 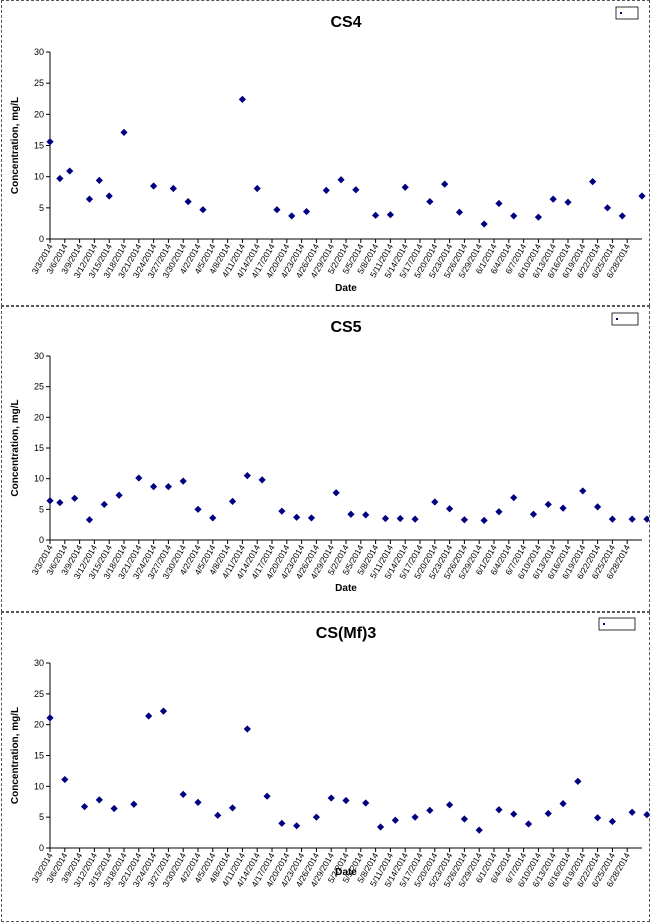 What do you see at coordinates (39, 756) in the screenshot?
I see `y-tick-label: 15` at bounding box center [39, 756].